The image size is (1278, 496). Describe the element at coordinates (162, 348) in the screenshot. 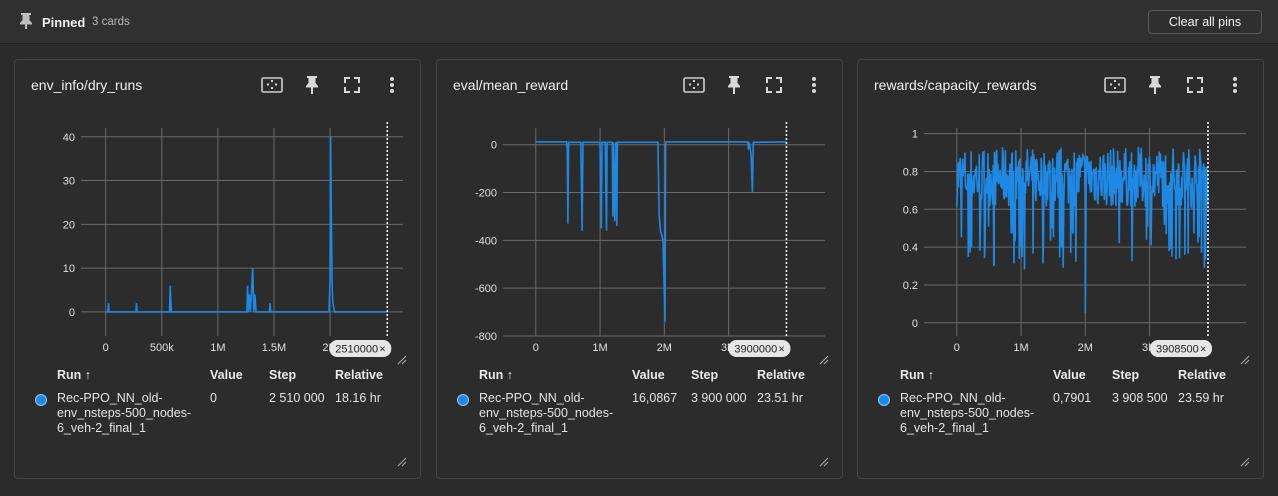

I see `x-tick-label: 500k` at that location.